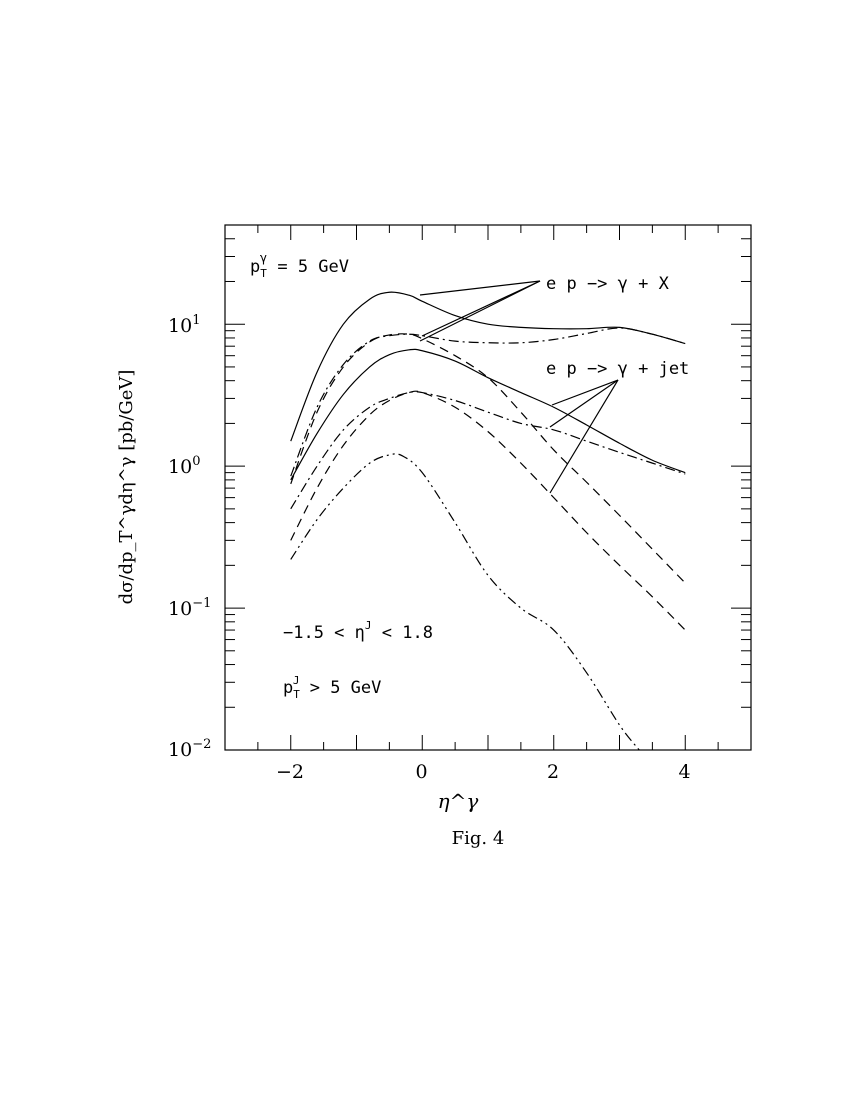 This screenshot has width=850, height=1100. What do you see at coordinates (483, 772) in the screenshot?
I see `x-tick-labels: −2 0 2 4` at bounding box center [483, 772].